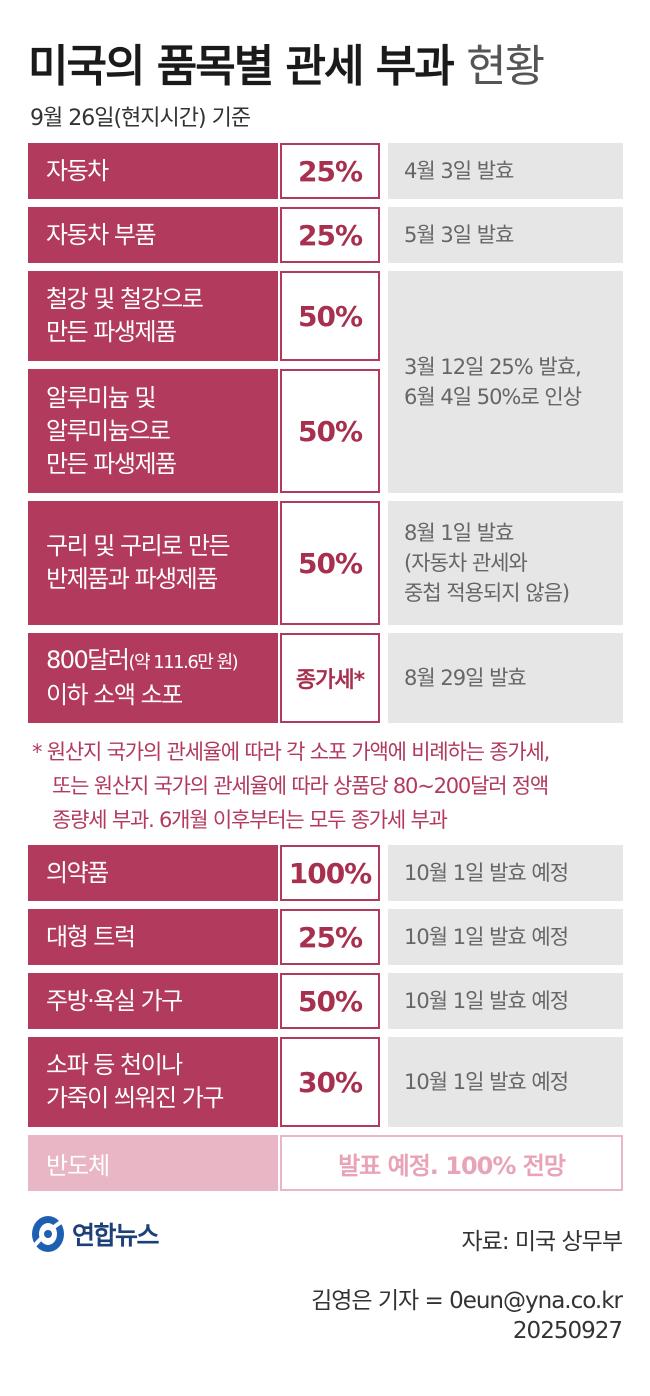 Image resolution: width=650 pixels, height=1396 pixels. Describe the element at coordinates (125, 299) in the screenshot. I see `category-line: 철강 및 철강으로` at that location.